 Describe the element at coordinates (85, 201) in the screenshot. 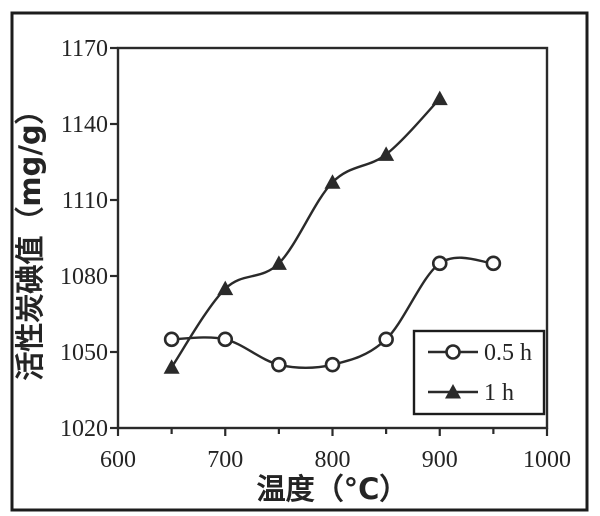

I see `y-tick-label: 1110` at that location.